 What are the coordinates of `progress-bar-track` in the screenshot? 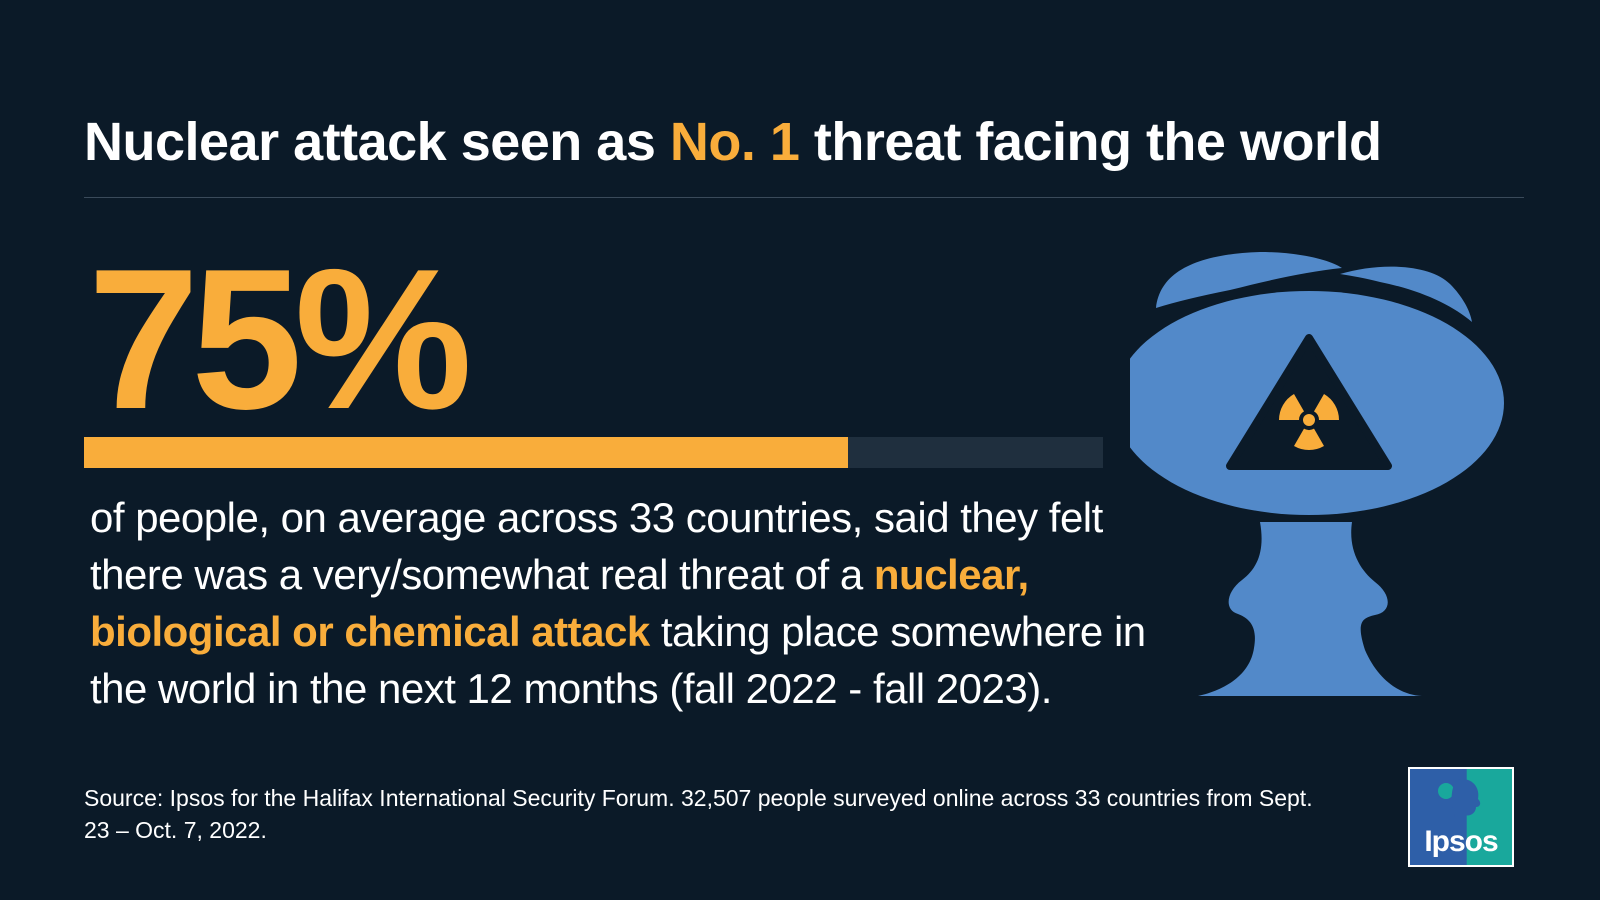 It's located at (593, 452).